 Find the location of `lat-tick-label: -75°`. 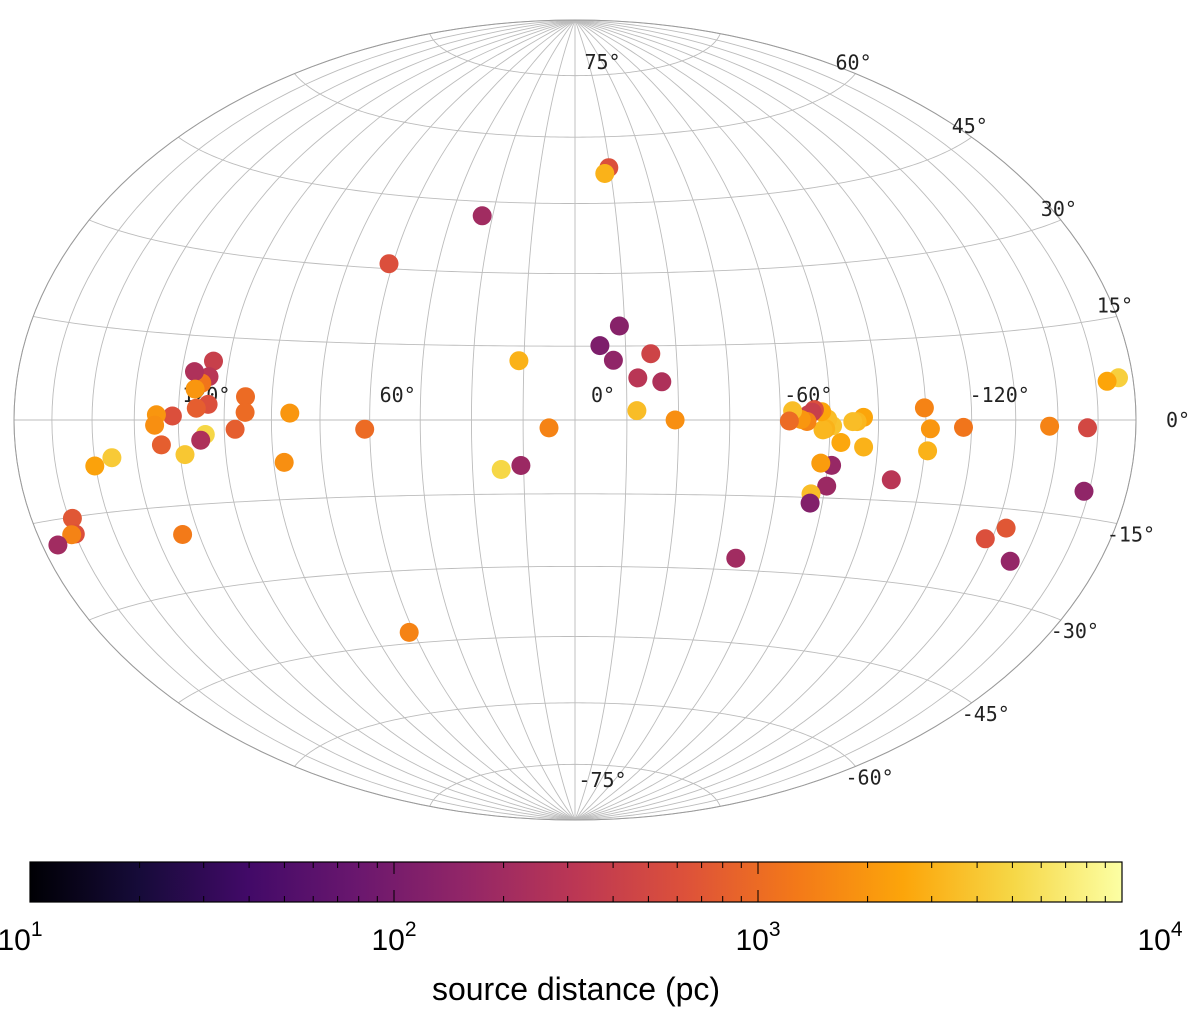

lat-tick-label: -75° is located at coordinates (602, 780).